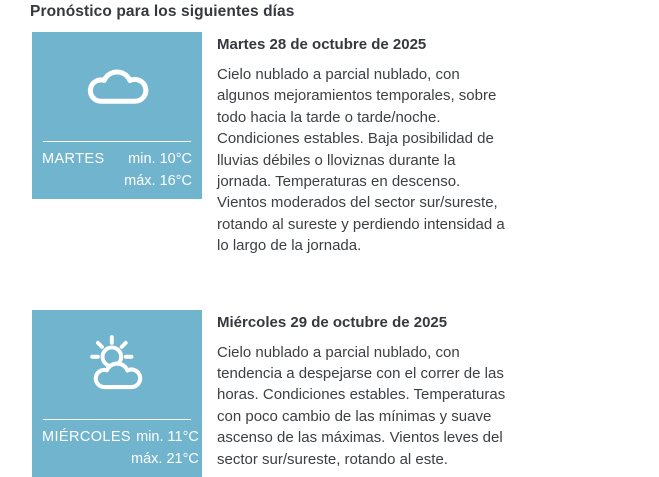 This screenshot has width=659, height=477. What do you see at coordinates (332, 322) in the screenshot?
I see `date-heading: Miércoles 29 de octubre de 2025` at bounding box center [332, 322].